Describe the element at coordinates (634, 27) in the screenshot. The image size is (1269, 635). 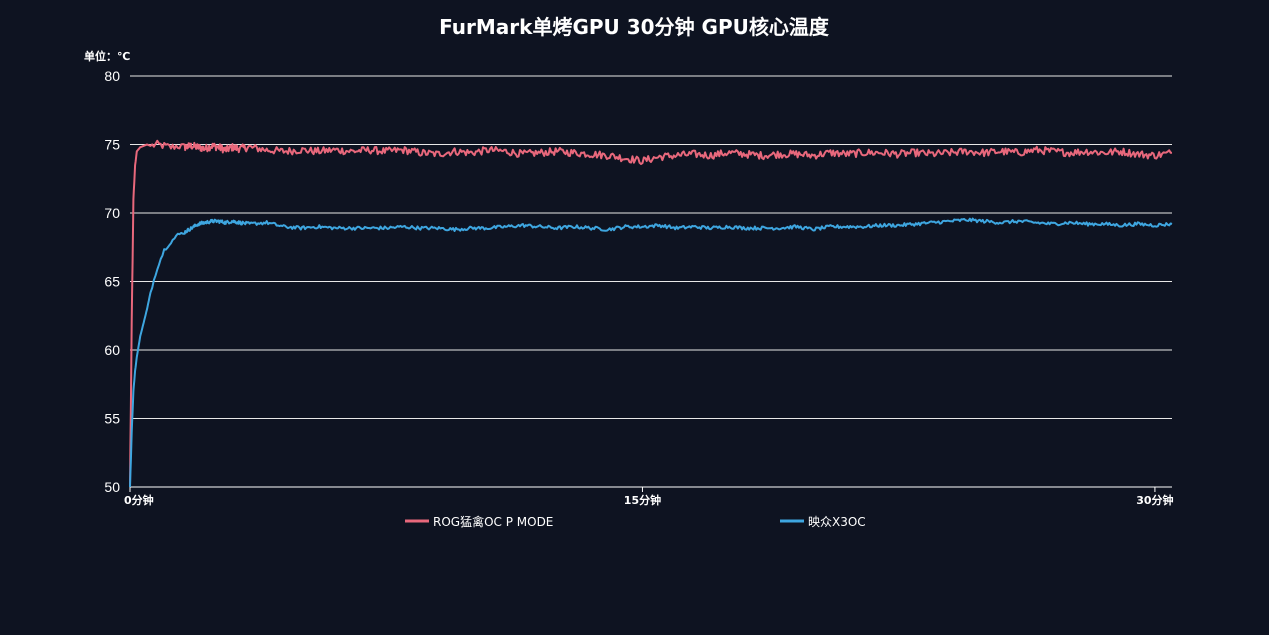
I see `chart-title: FurMark单烤GPU 30分钟 GPU核心温度` at that location.